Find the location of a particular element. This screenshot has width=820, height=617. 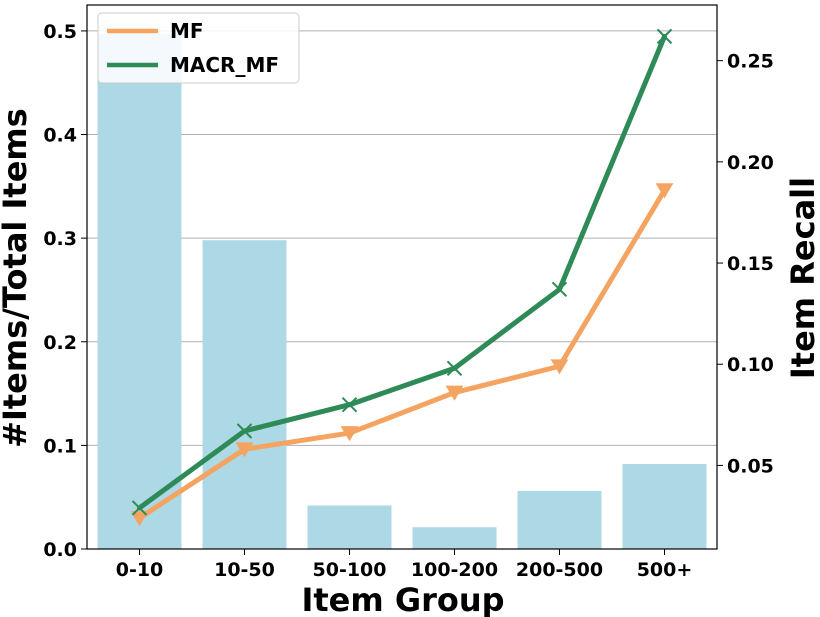

right-tick-label: 0.05 is located at coordinates (750, 466).